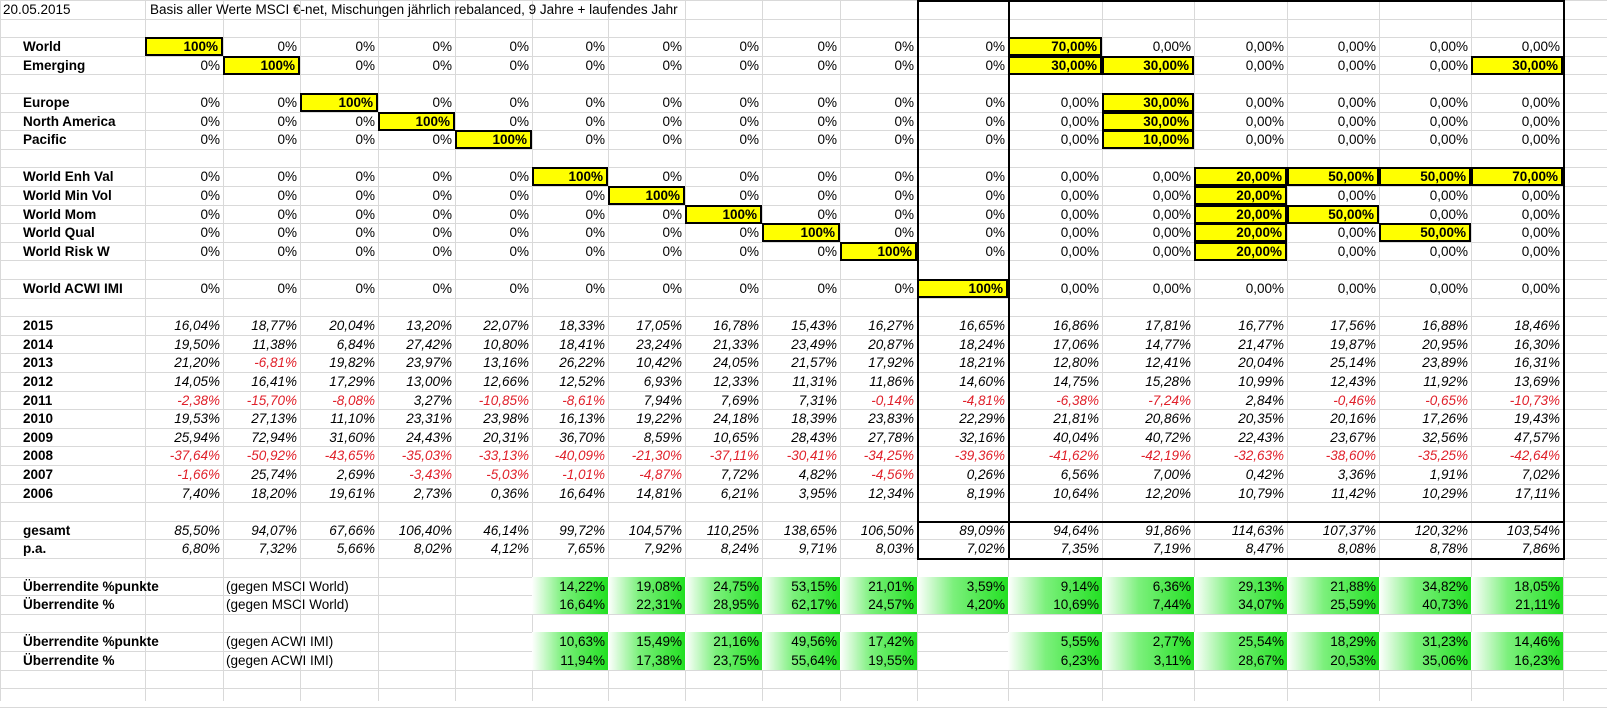 The image size is (1607, 708). I want to click on value-cell: -8,08%, so click(353, 400).